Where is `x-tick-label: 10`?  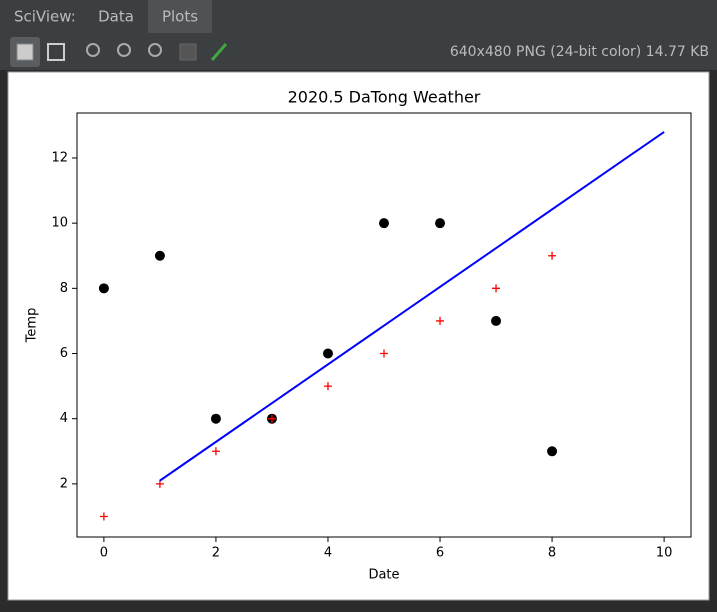
x-tick-label: 10 is located at coordinates (664, 553).